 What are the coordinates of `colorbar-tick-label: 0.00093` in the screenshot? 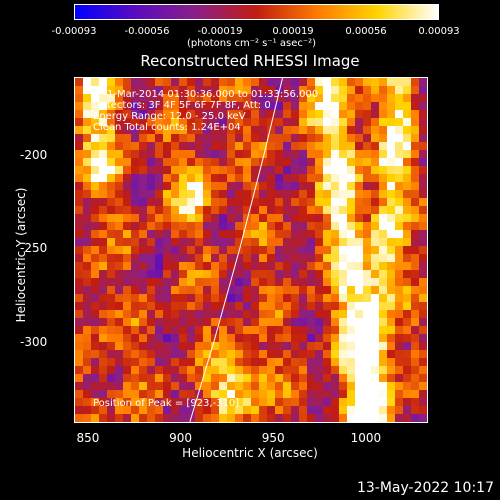 It's located at (439, 31).